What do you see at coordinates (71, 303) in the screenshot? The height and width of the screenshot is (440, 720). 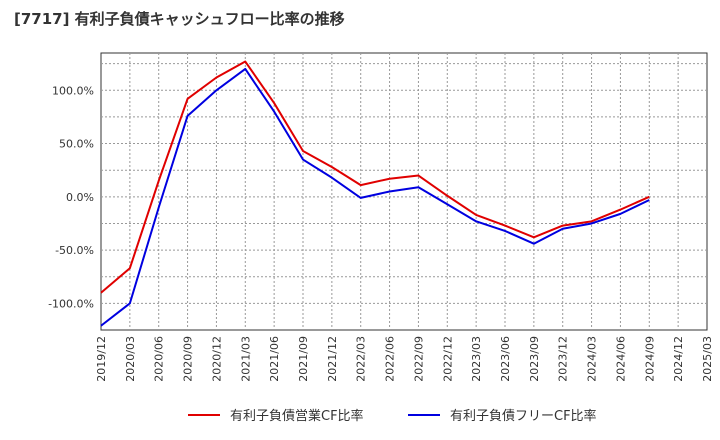 I see `y-tick-label: -100.0%` at bounding box center [71, 303].